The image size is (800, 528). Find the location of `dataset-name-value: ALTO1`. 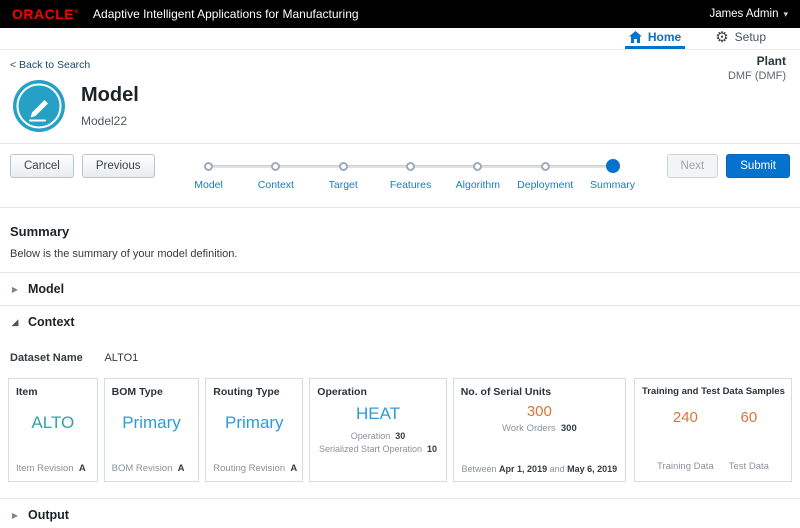

dataset-name-value: ALTO1 is located at coordinates (121, 358).